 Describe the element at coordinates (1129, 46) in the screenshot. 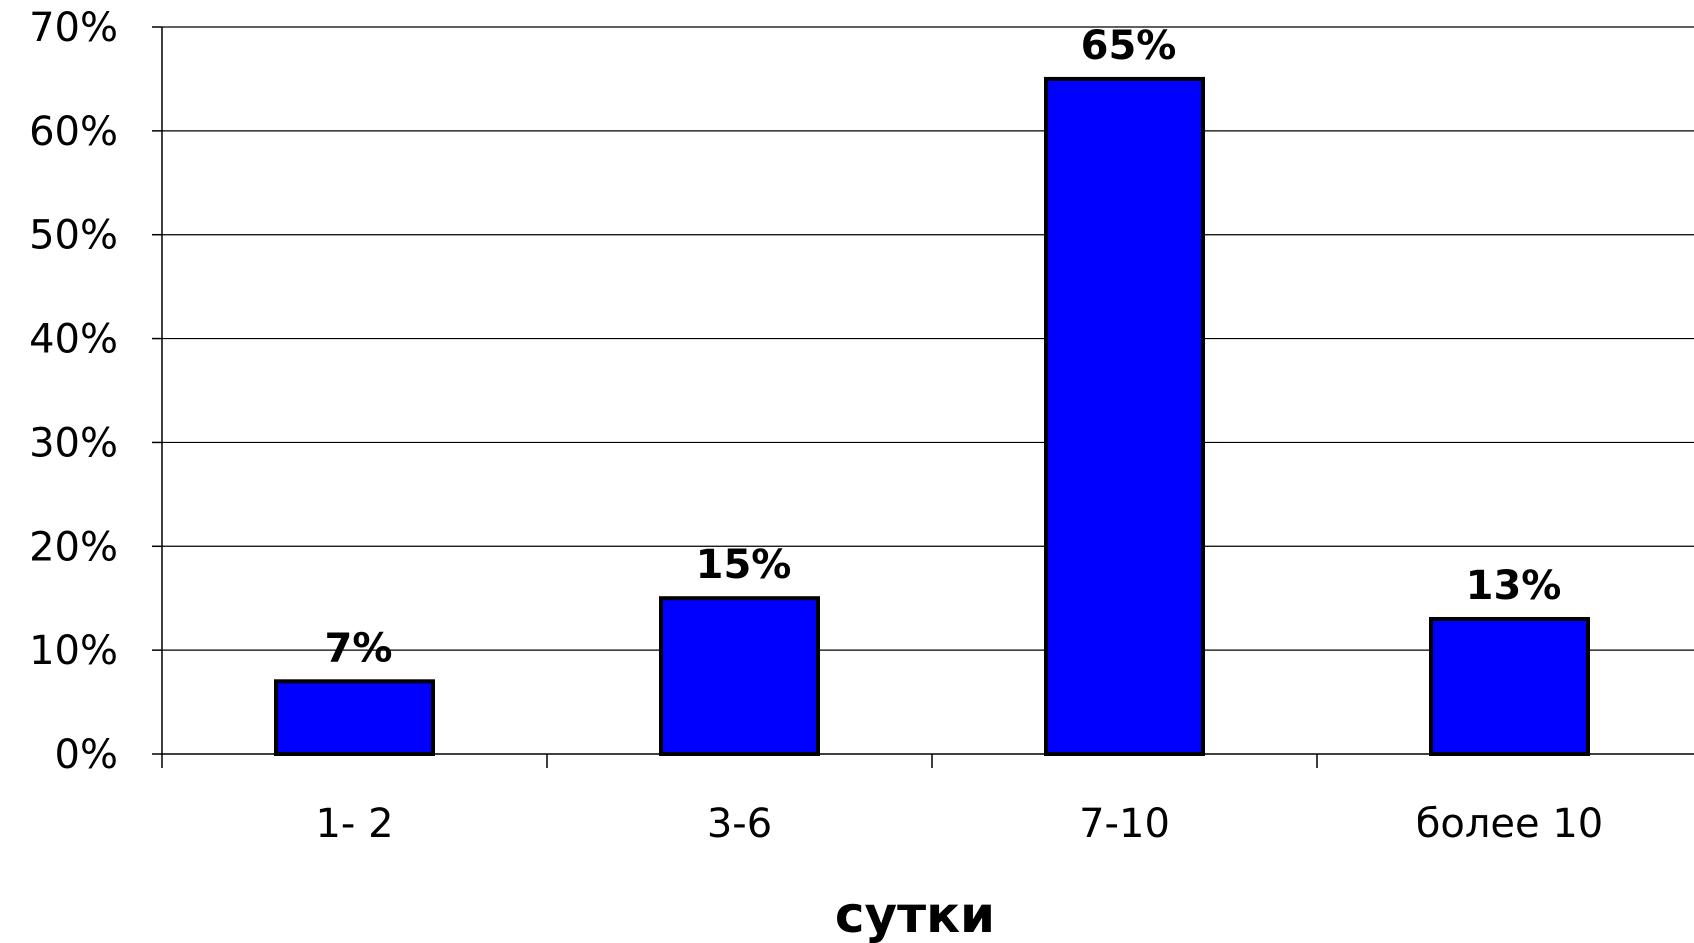

I see `data-label: 65%` at that location.